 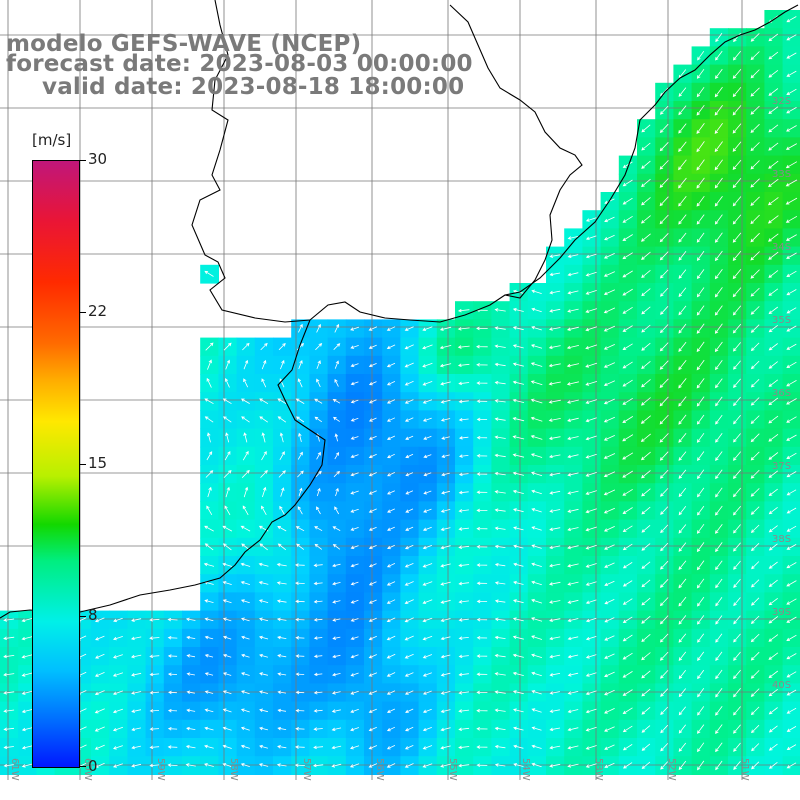 What do you see at coordinates (671, 769) in the screenshot?
I see `longitude-label: 52W` at bounding box center [671, 769].